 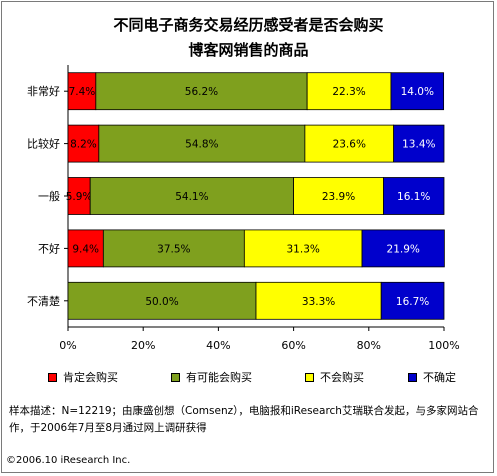 What do you see at coordinates (338, 197) in the screenshot?
I see `data-label: 23.9%` at bounding box center [338, 197].